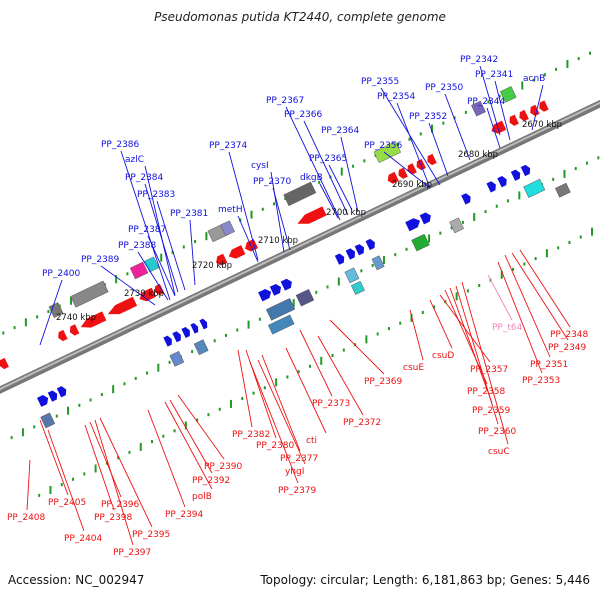  Describe the element at coordinates (549, 365) in the screenshot. I see `gene-label-pp-2351: PP_2351` at that location.